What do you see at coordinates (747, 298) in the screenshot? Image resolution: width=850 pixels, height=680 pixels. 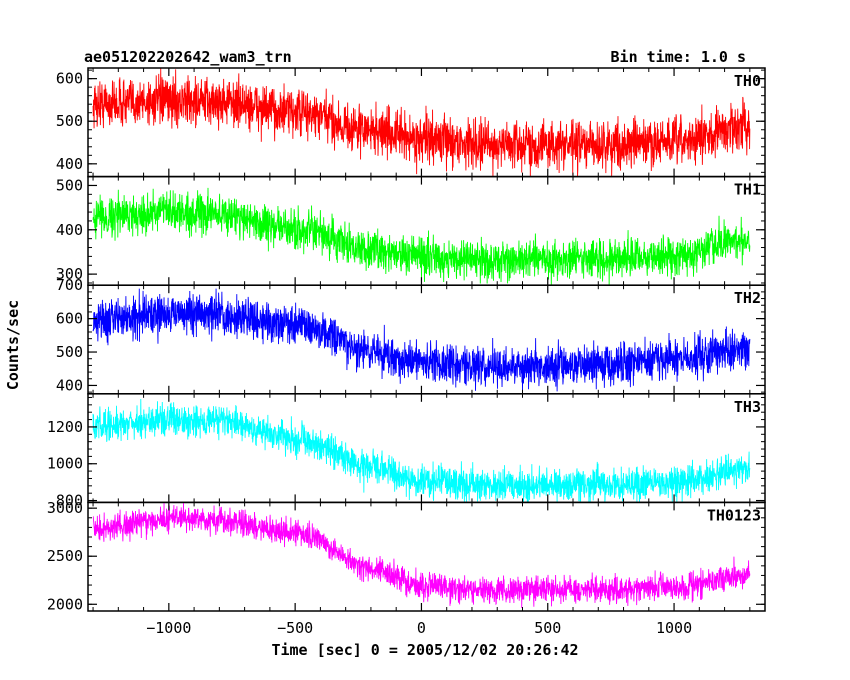 I see `panel-label: TH2` at bounding box center [747, 298].